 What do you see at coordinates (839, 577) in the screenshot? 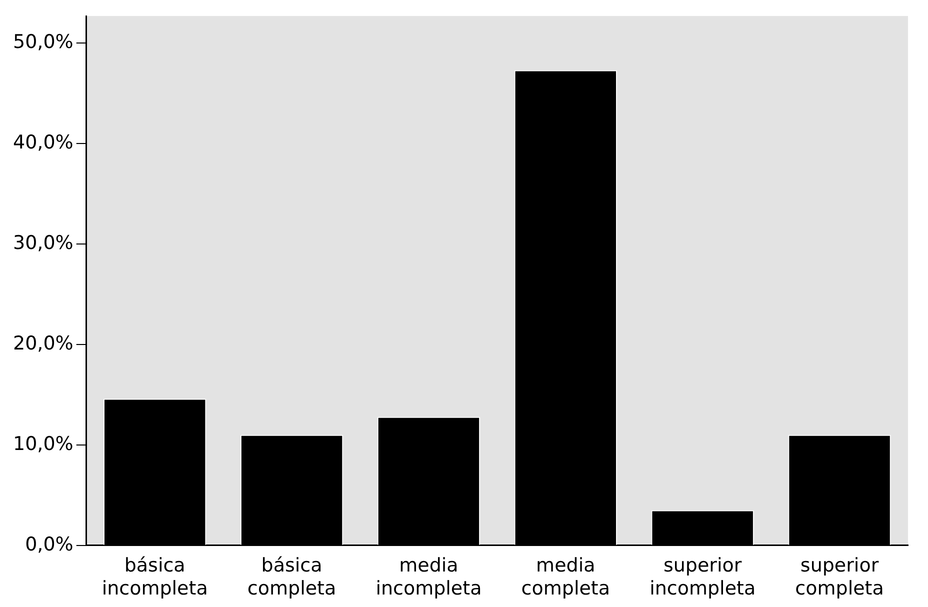
I see `x-tick-label: superior completa` at bounding box center [839, 577].